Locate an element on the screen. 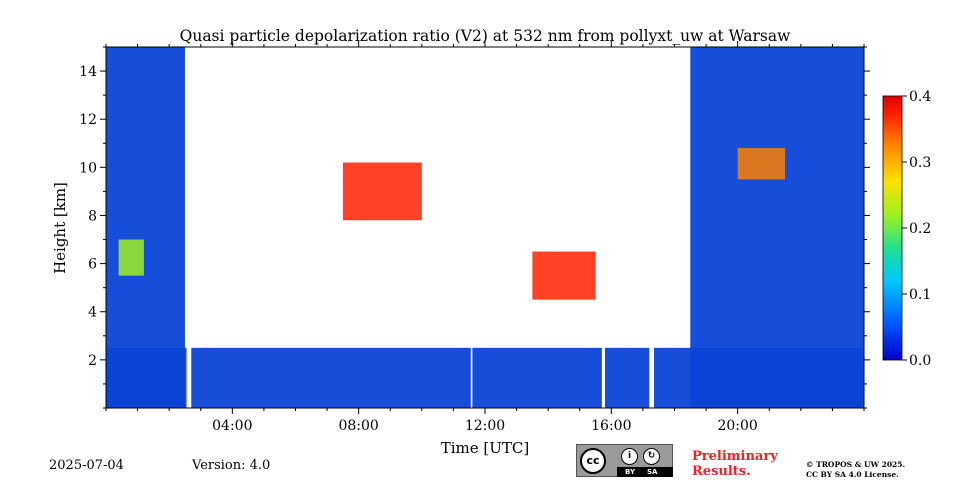 The width and height of the screenshot is (960, 480). x-axis-label: Time [UTC] is located at coordinates (485, 448).